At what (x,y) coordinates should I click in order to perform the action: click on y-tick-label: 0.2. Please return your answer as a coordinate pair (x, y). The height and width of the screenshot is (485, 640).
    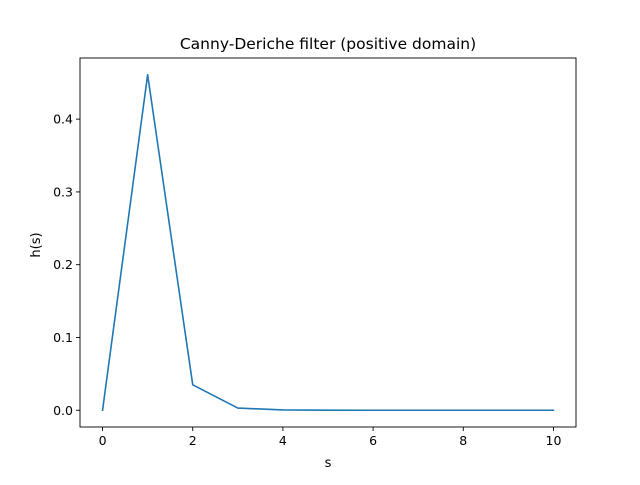
    Looking at the image, I should click on (63, 264).